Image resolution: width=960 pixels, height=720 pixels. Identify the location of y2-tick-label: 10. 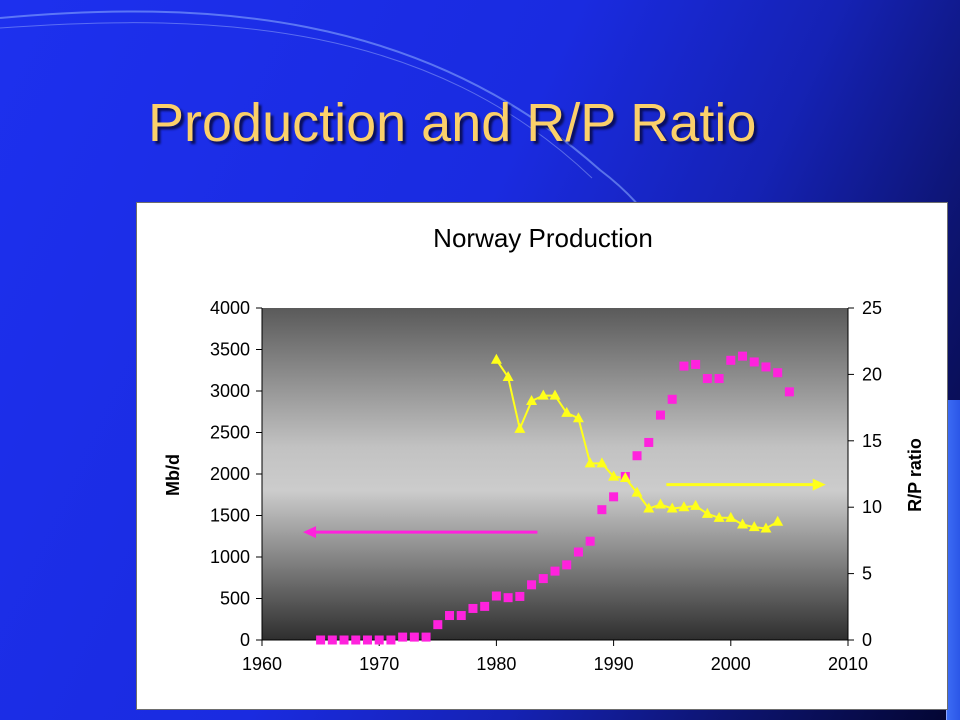
(872, 507).